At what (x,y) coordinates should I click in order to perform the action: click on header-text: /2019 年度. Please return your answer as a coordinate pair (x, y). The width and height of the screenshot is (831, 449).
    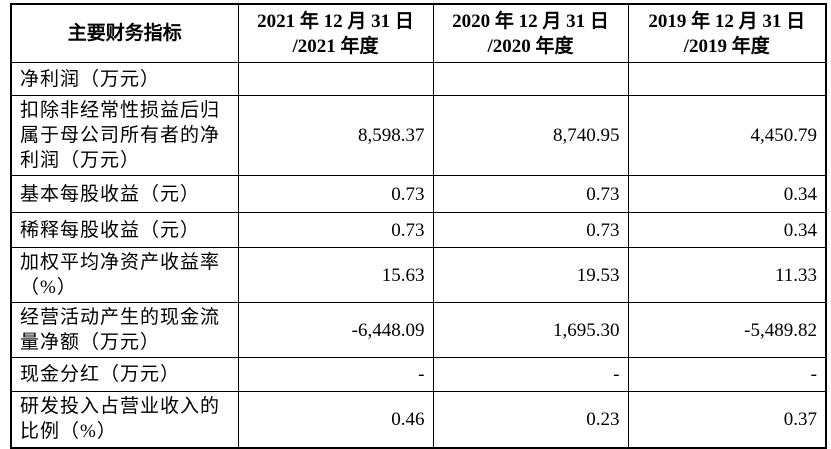
    Looking at the image, I should click on (726, 46).